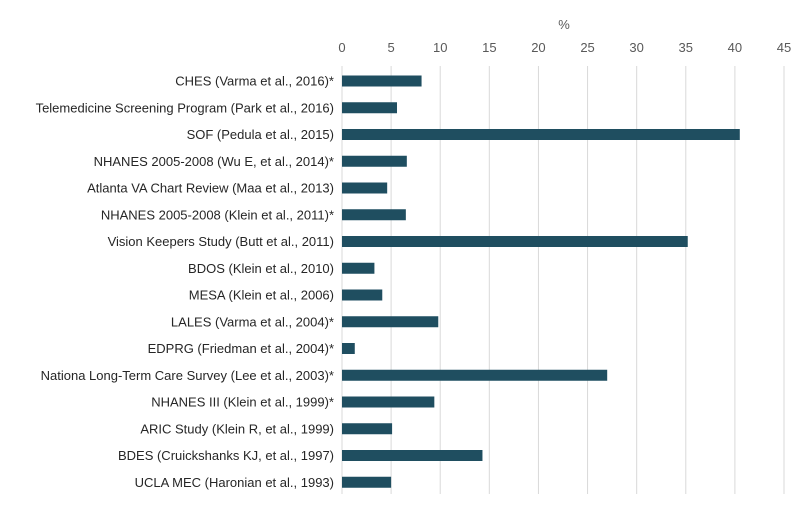 This screenshot has height=510, width=810. I want to click on x-tick-label: 0, so click(341, 47).